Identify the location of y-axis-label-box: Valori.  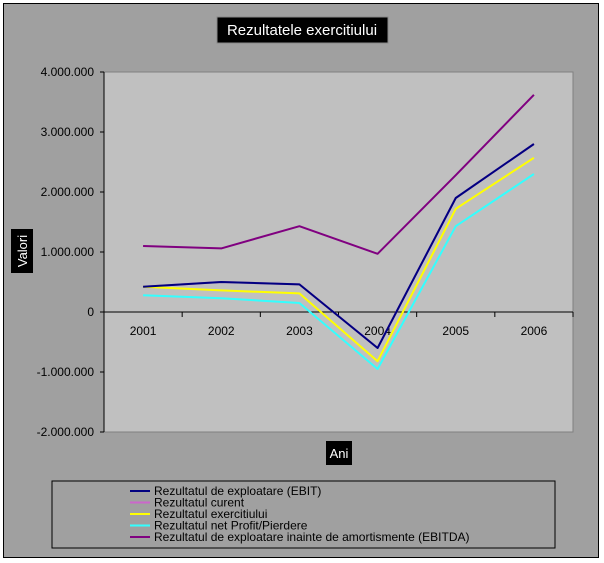
(22, 251).